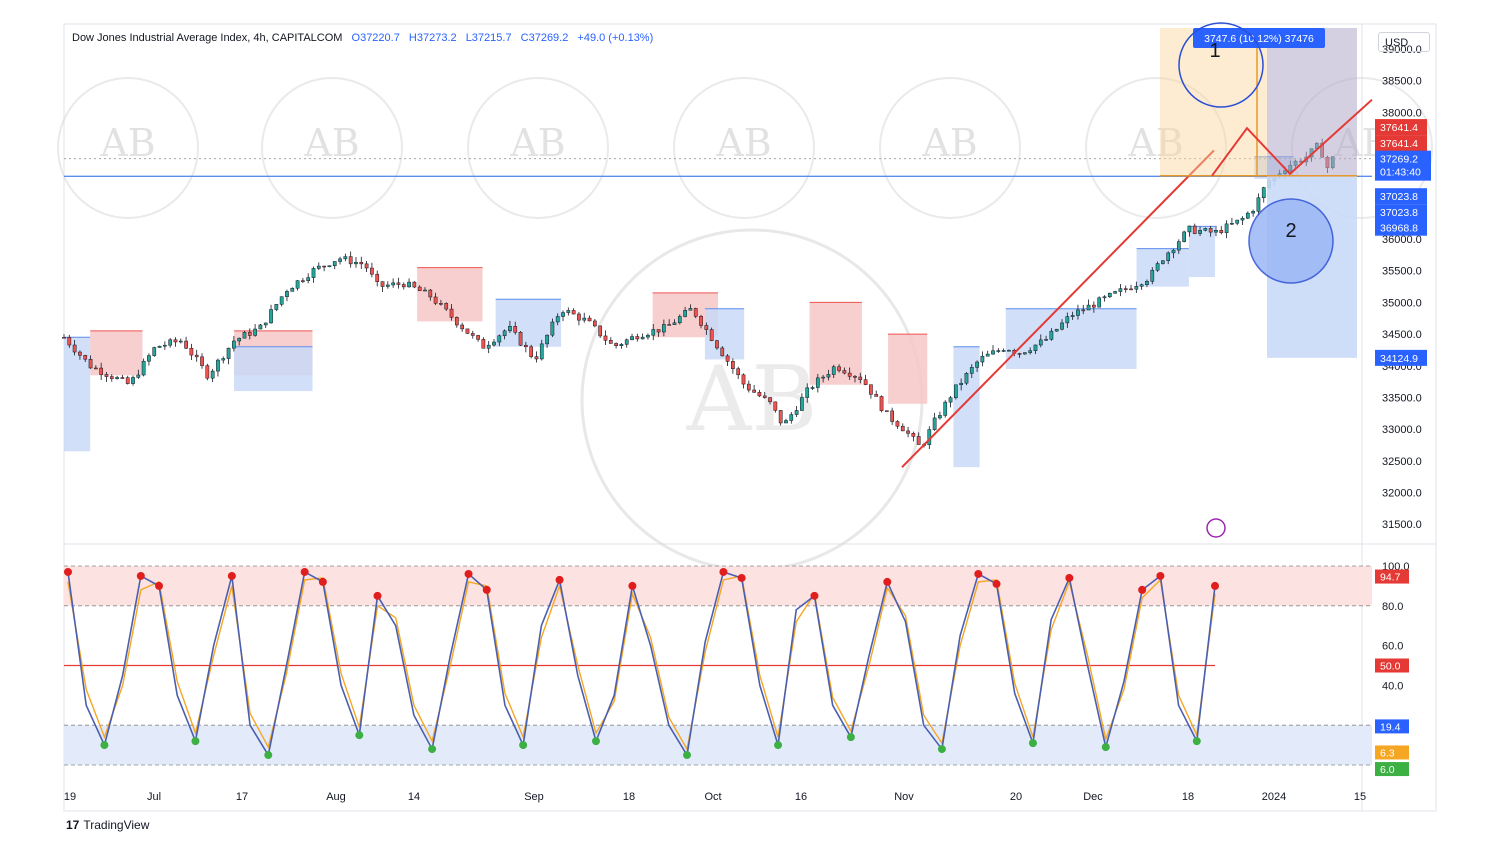 The image size is (1500, 849). I want to click on current-price-tag: 37269.2, so click(1399, 160).